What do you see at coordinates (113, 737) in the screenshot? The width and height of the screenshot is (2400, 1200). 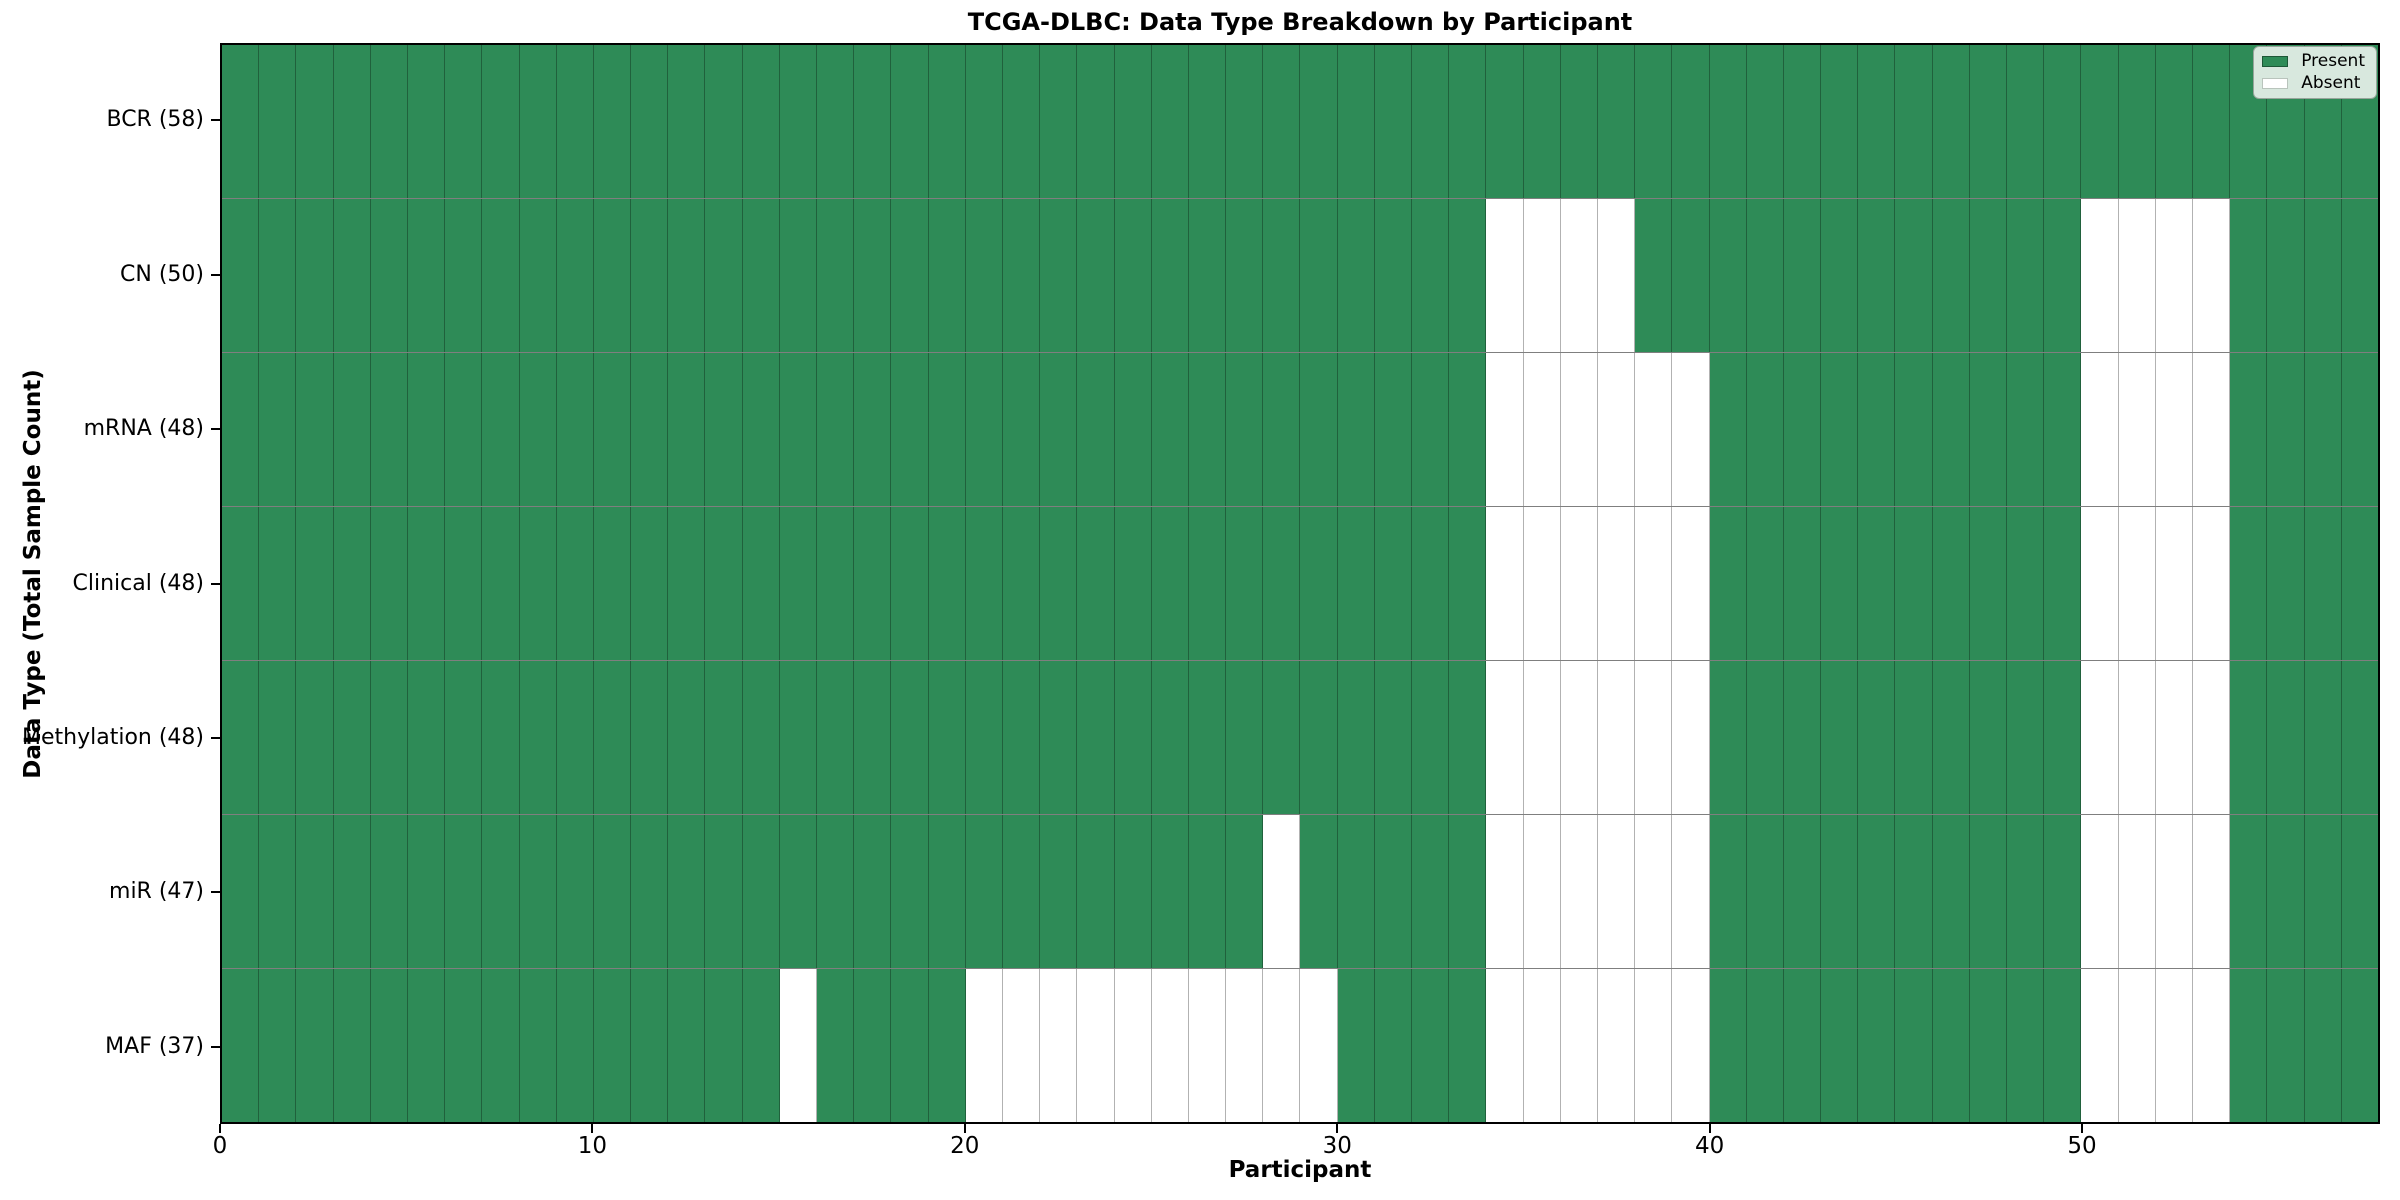 I see `y-tick-label: Methylation (48)` at bounding box center [113, 737].